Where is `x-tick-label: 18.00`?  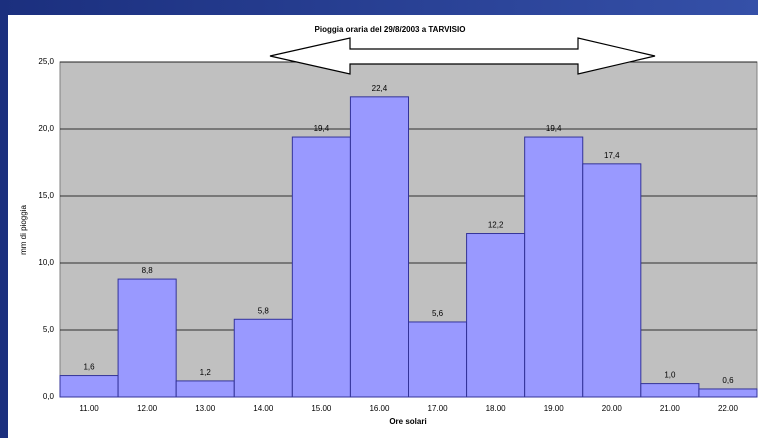 x-tick-label: 18.00 is located at coordinates (496, 408).